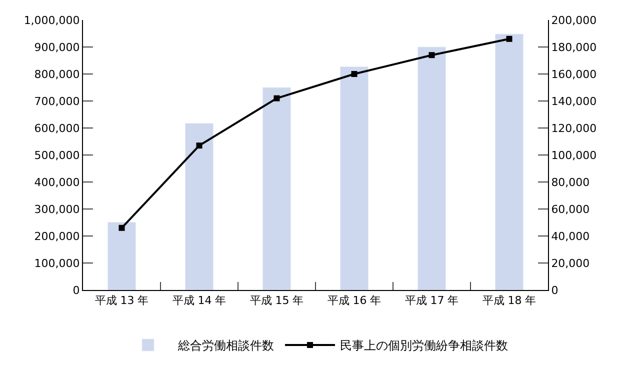  Describe the element at coordinates (57, 47) in the screenshot. I see `y-tick-label: 900,000` at that location.